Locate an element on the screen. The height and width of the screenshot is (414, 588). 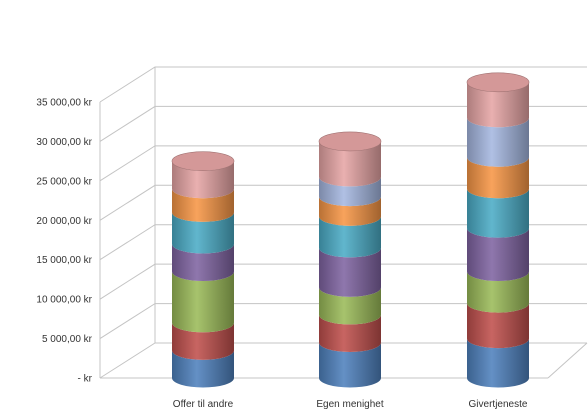
y-tick-label: 30 000,00 kr is located at coordinates (64, 142).